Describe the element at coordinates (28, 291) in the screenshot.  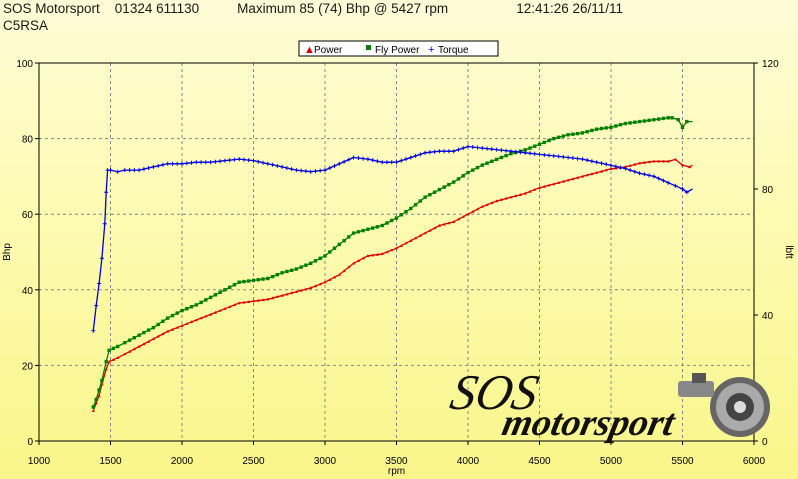
I see `y-tick-label: 40` at that location.